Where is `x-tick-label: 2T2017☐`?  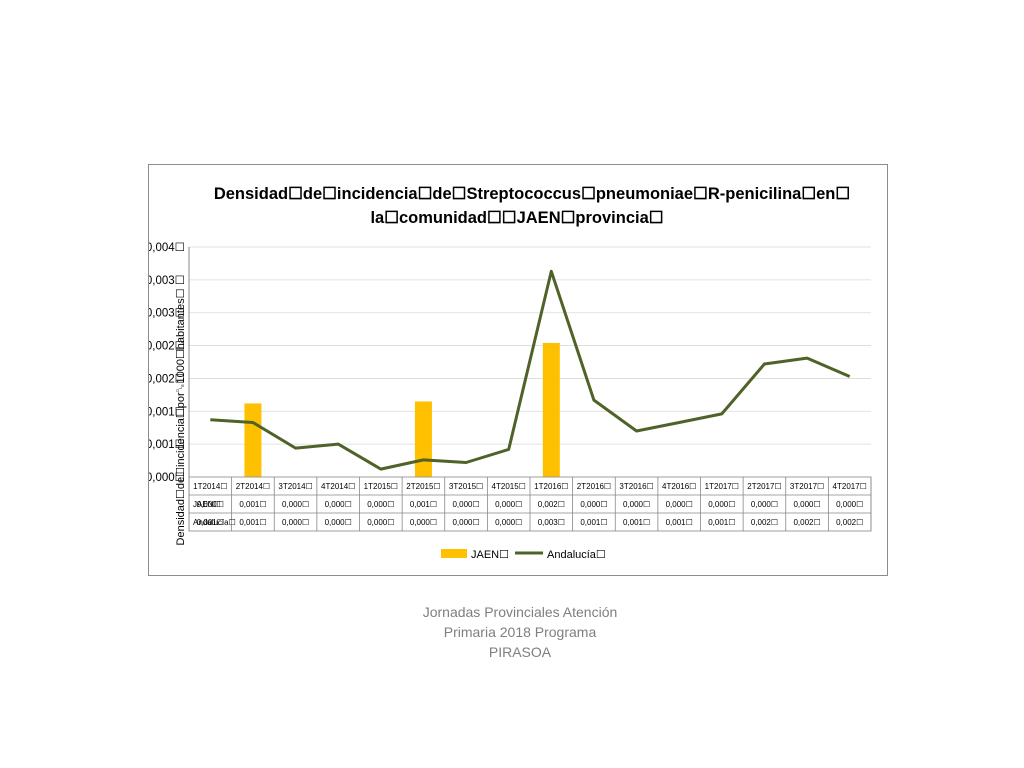
x-tick-label: 2T2017☐ is located at coordinates (764, 486).